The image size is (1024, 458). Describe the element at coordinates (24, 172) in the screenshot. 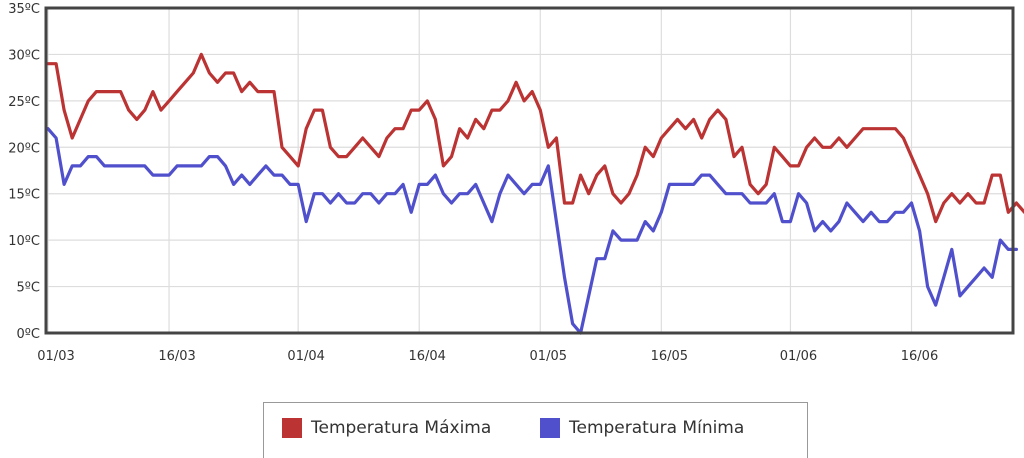

I see `y-axis-ticks: 0ºC 5ºC 10ºC 15ºC 20ºC 25ºC 30ºC 35ºC` at that location.